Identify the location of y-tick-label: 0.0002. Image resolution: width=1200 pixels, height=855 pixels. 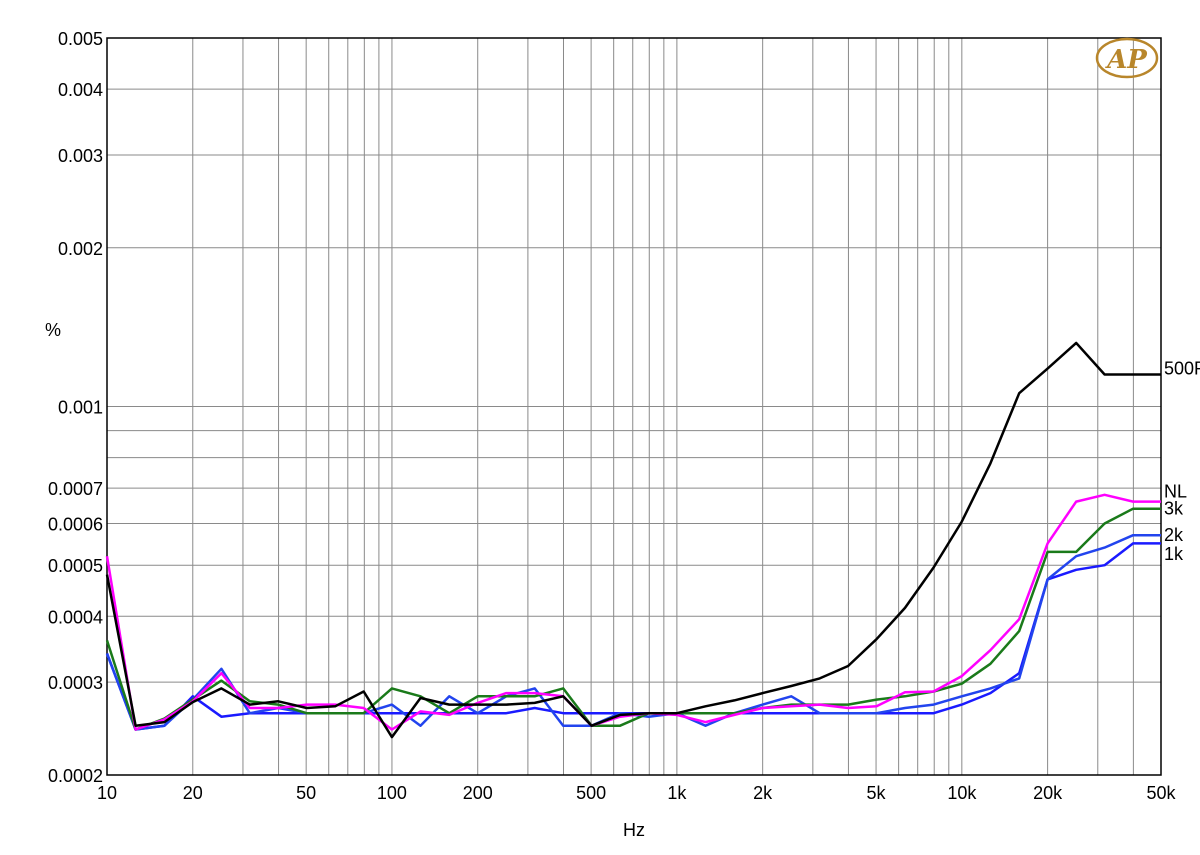
(75, 776).